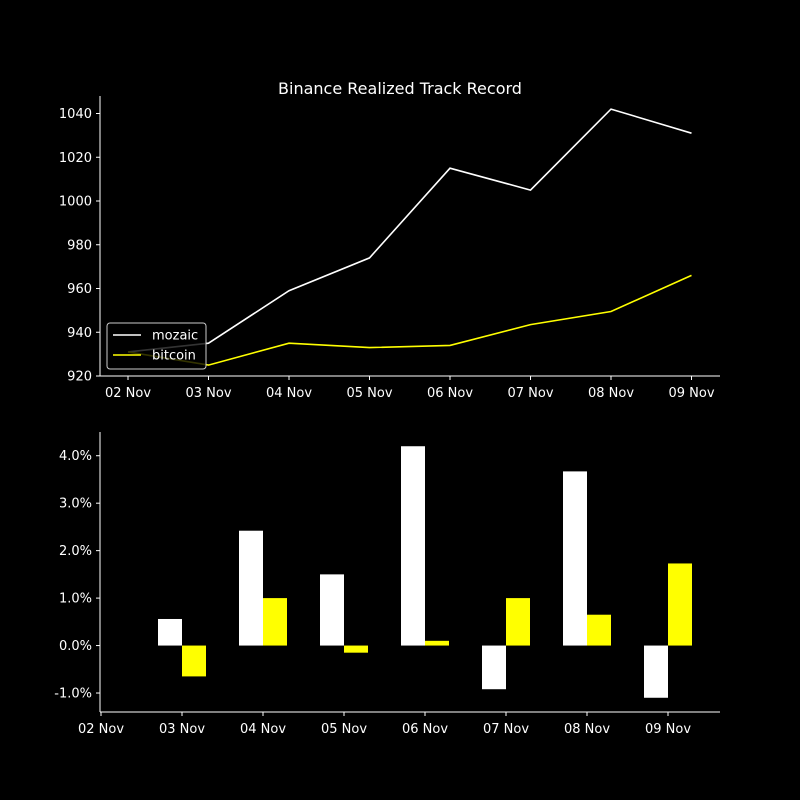 The height and width of the screenshot is (800, 800). What do you see at coordinates (79, 333) in the screenshot?
I see `line-y-tick-label: 940` at bounding box center [79, 333].